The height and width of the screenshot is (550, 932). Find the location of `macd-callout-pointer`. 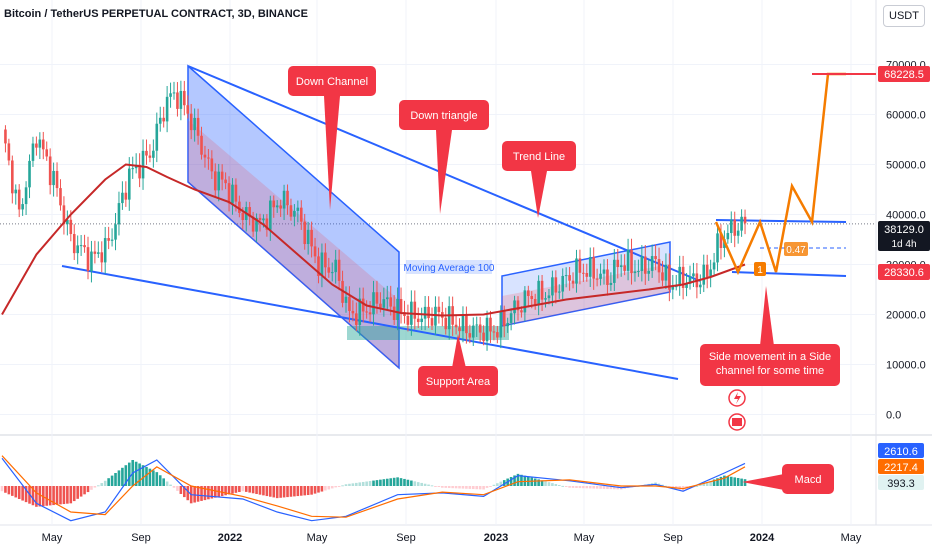

macd-callout-pointer is located at coordinates (763, 482).